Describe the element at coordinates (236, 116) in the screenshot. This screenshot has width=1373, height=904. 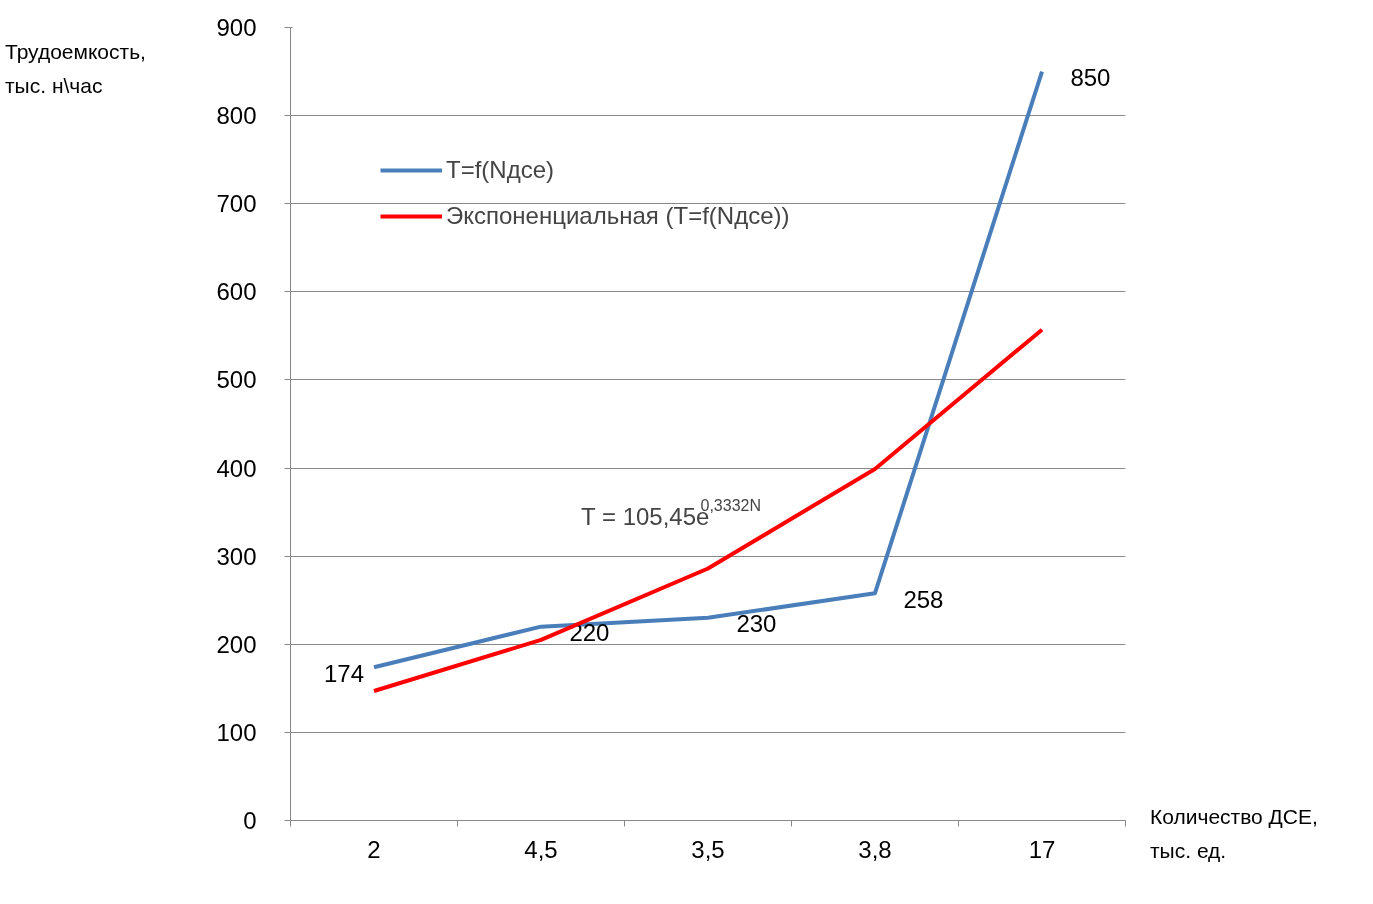
I see `y-tick-label: 800` at that location.